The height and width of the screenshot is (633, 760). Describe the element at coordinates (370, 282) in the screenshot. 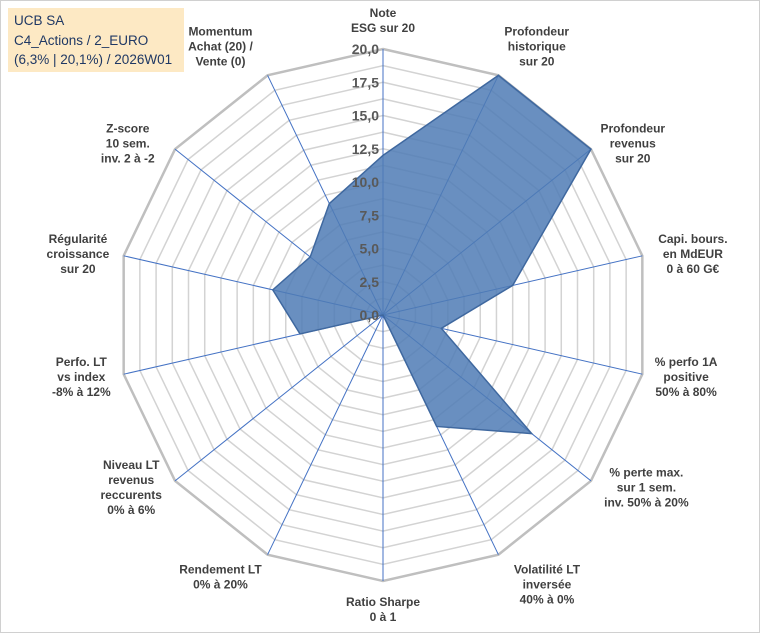

I see `tick-label: 2,5` at that location.